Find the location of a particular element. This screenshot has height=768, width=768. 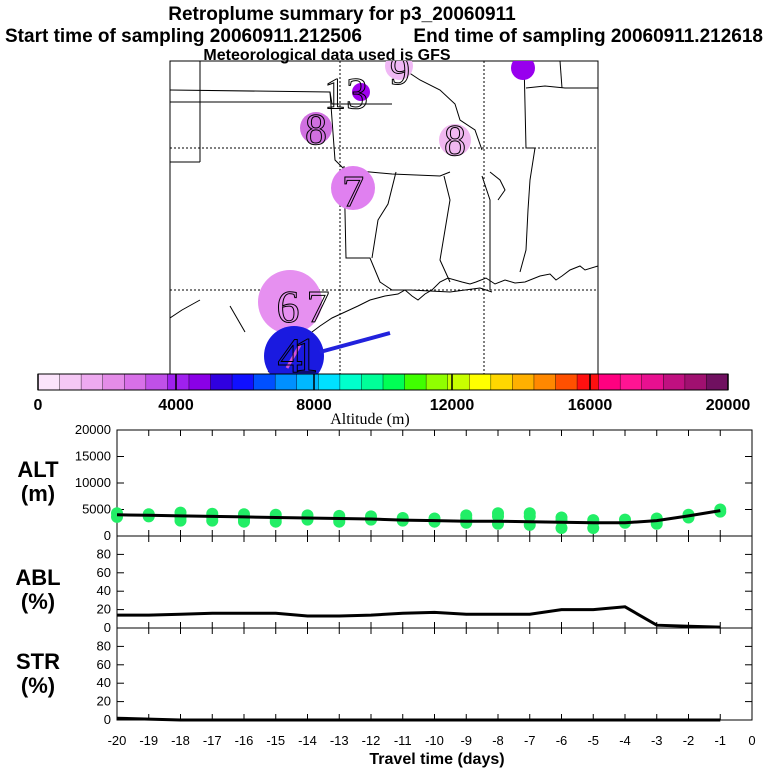

y-tick-label: 10000 is located at coordinates (93, 482).